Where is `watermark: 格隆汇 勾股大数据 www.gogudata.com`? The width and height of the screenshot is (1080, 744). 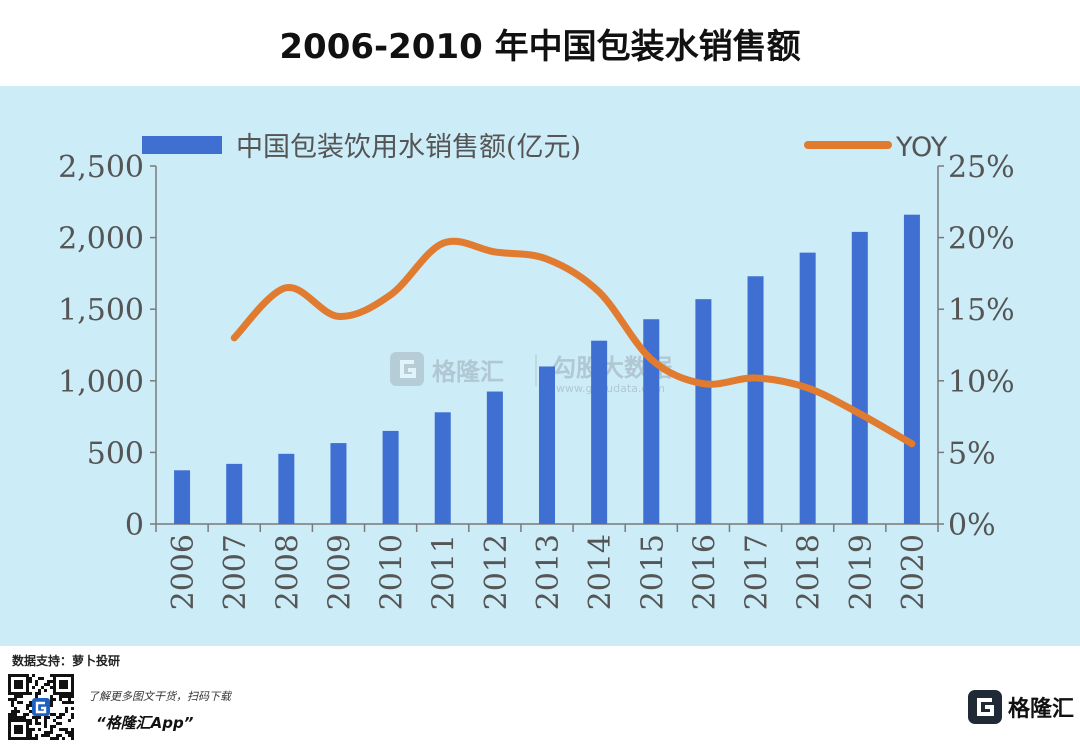 watermark: 格隆汇 勾股大数据 www.gogudata.com is located at coordinates (531, 373).